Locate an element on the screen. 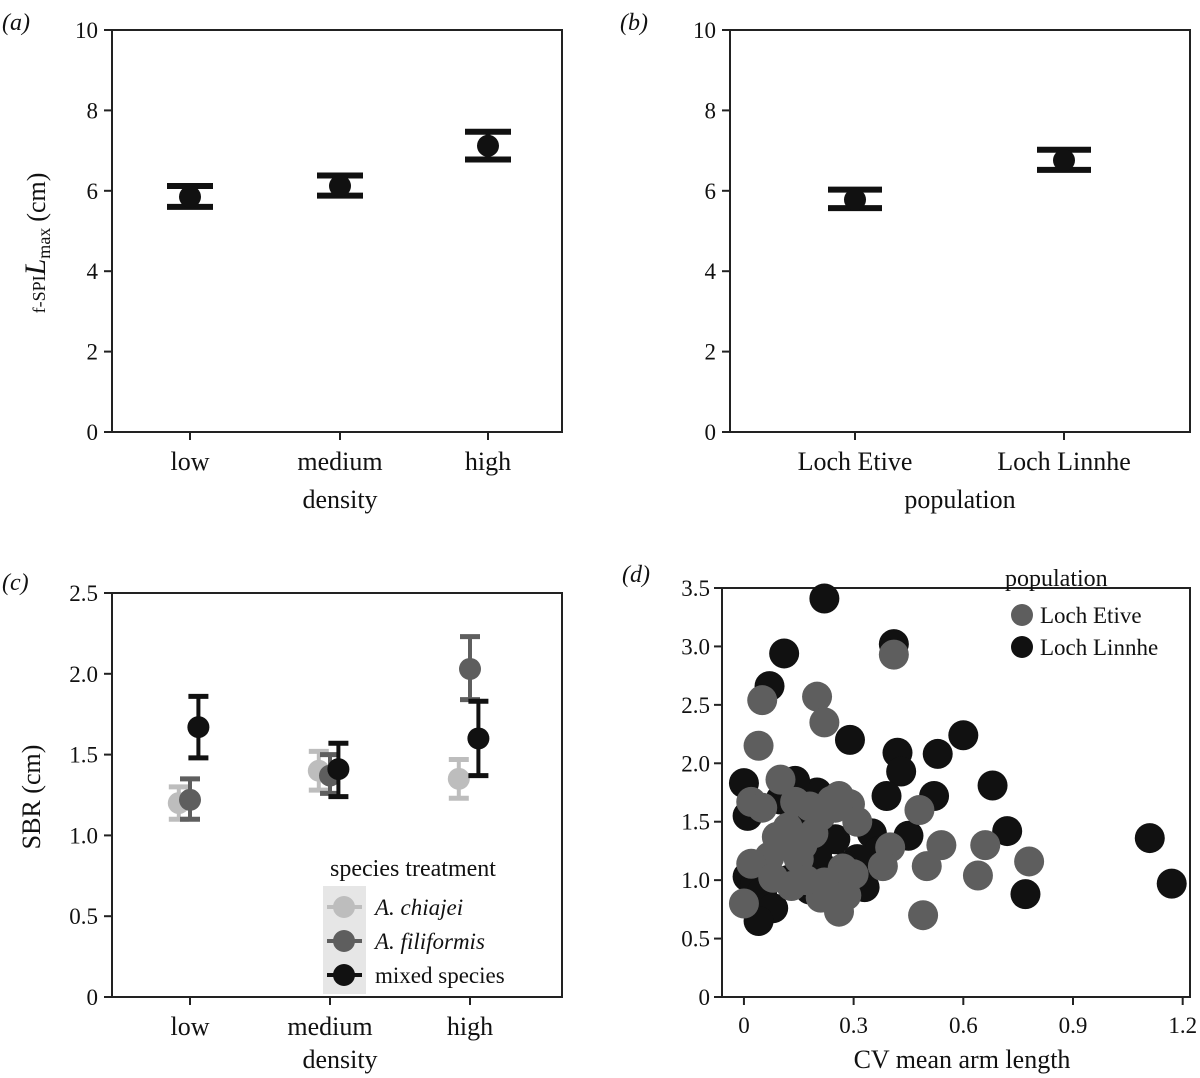 The height and width of the screenshot is (1078, 1200). panel-d-ytick-label: 1.5 is located at coordinates (695, 822).